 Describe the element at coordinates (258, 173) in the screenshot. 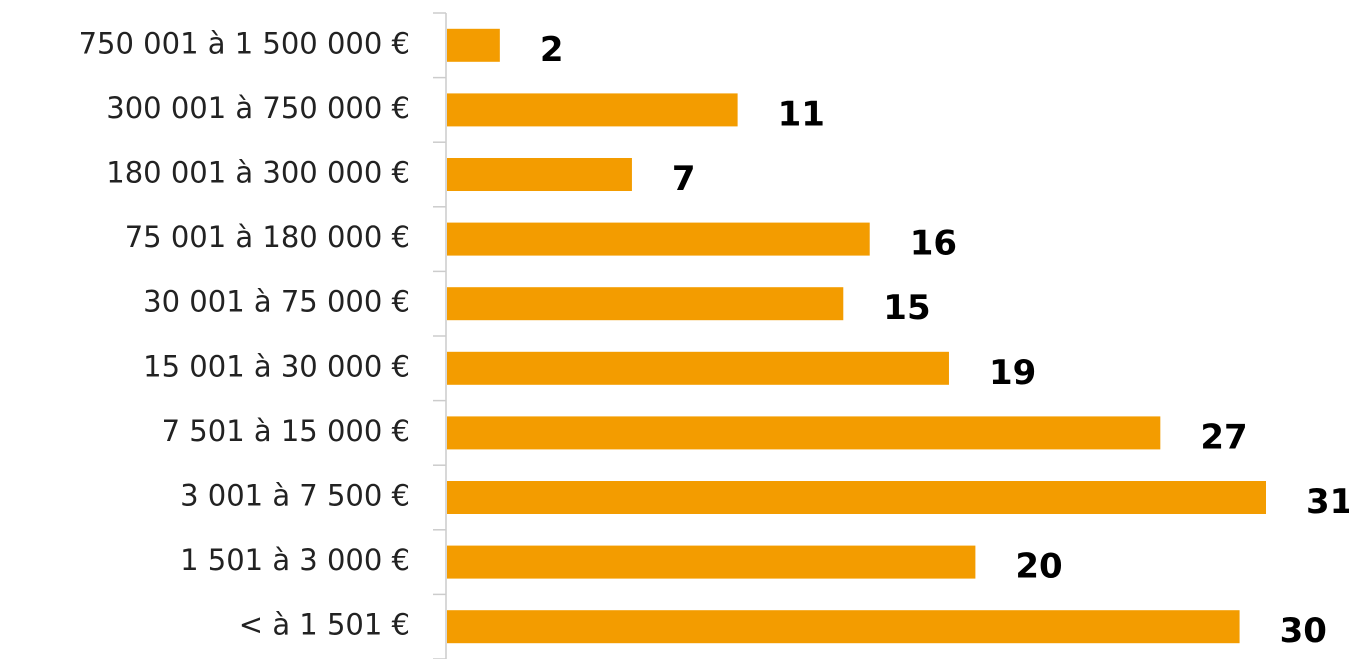

I see `y-tick-label: 180 001 à 300 000 €` at that location.